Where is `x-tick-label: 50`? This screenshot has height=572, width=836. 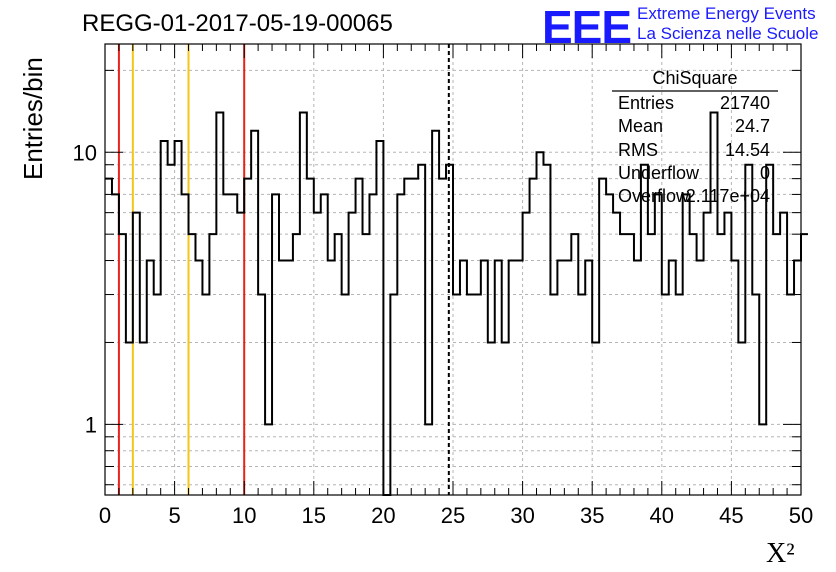
x-tick-label: 50 is located at coordinates (801, 515).